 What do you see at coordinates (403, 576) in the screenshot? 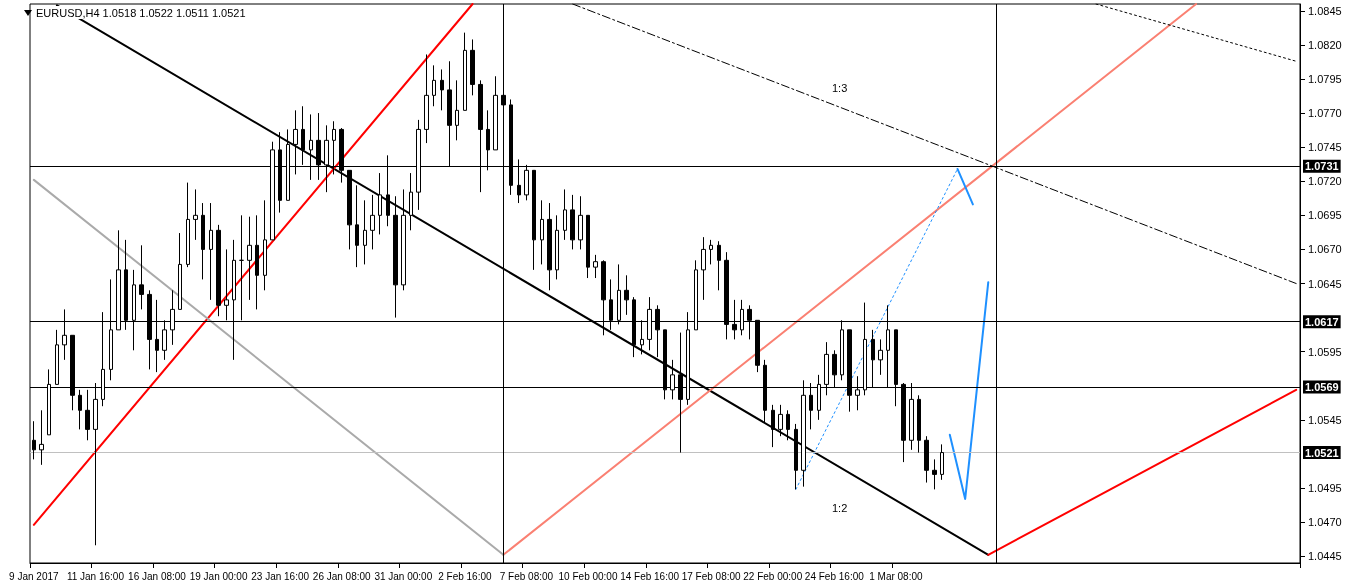
I see `x-tick-label: 31 Jan 00:00` at bounding box center [403, 576].